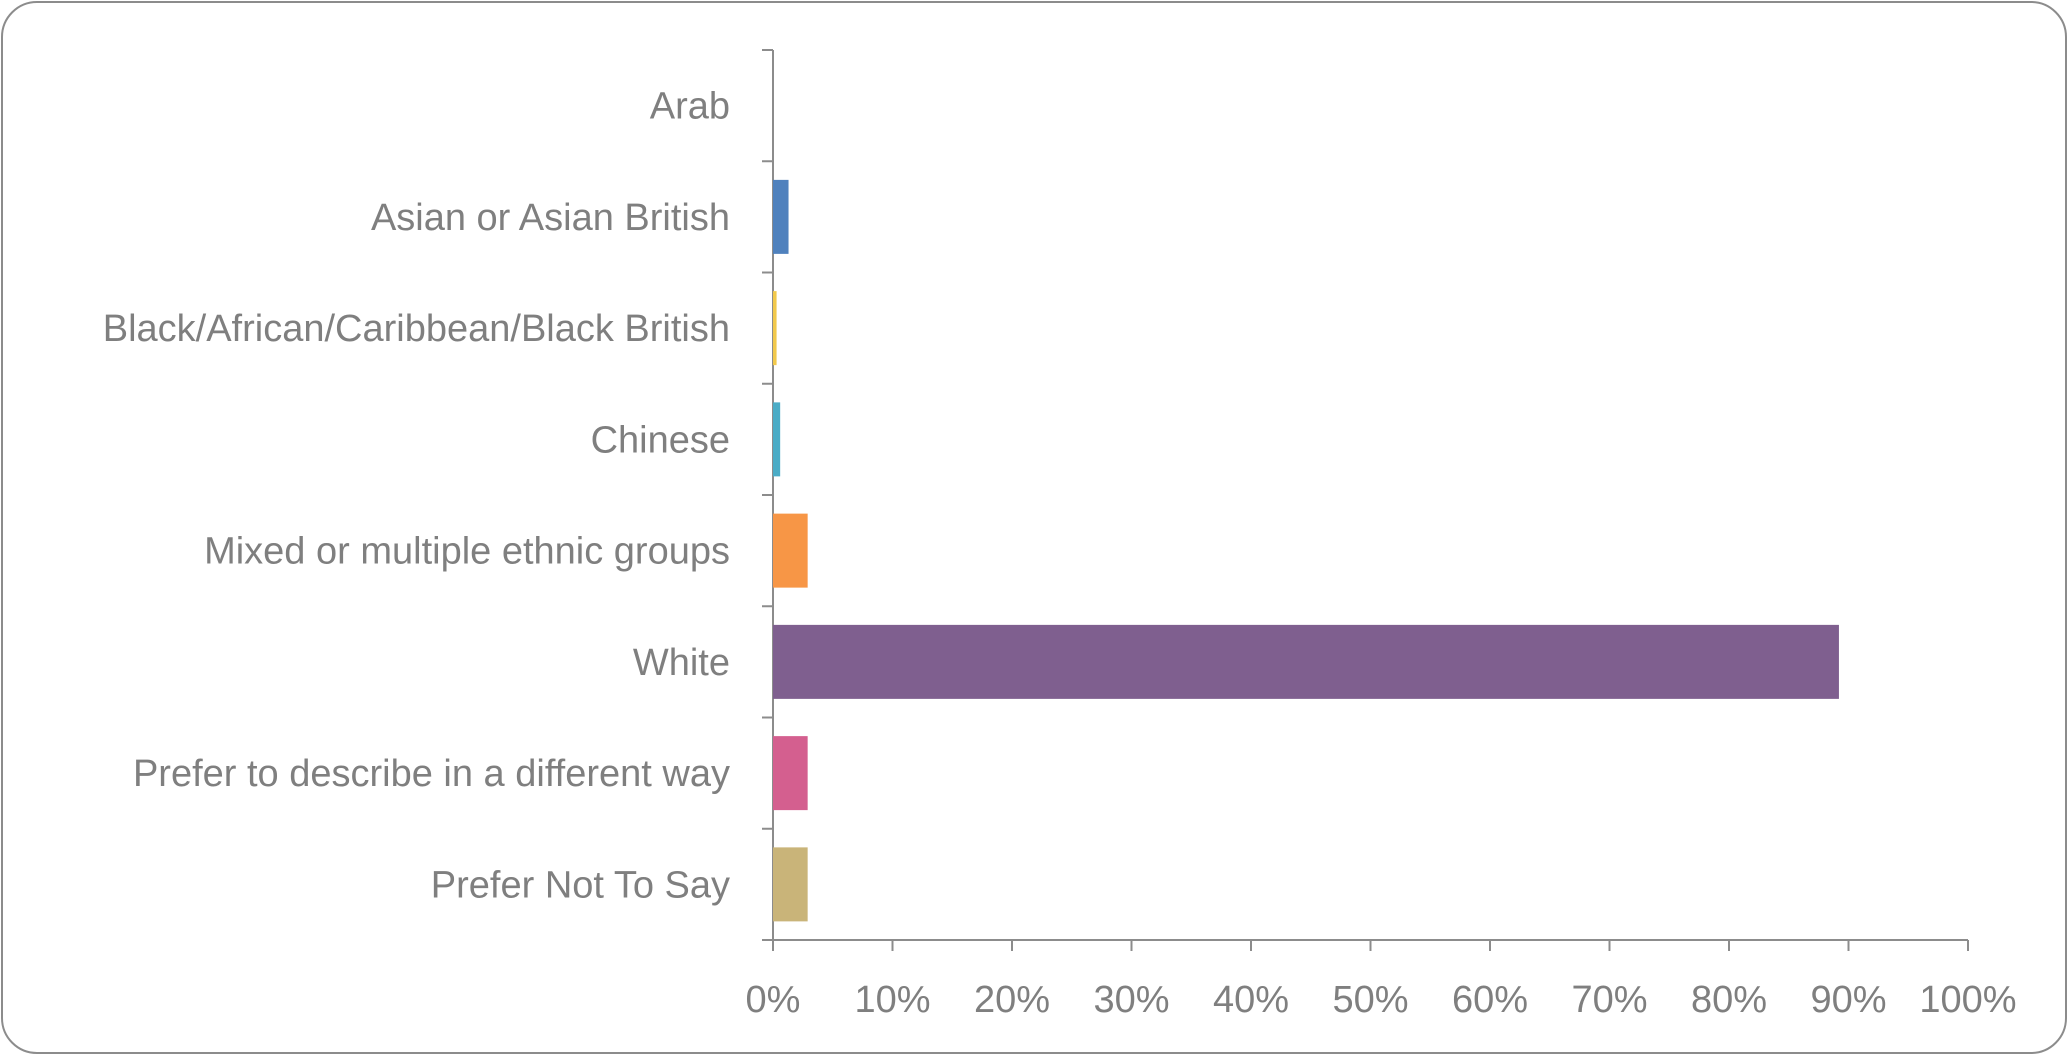 This screenshot has height=1057, width=2070. Describe the element at coordinates (773, 1000) in the screenshot. I see `x-tick-label: 0%` at that location.